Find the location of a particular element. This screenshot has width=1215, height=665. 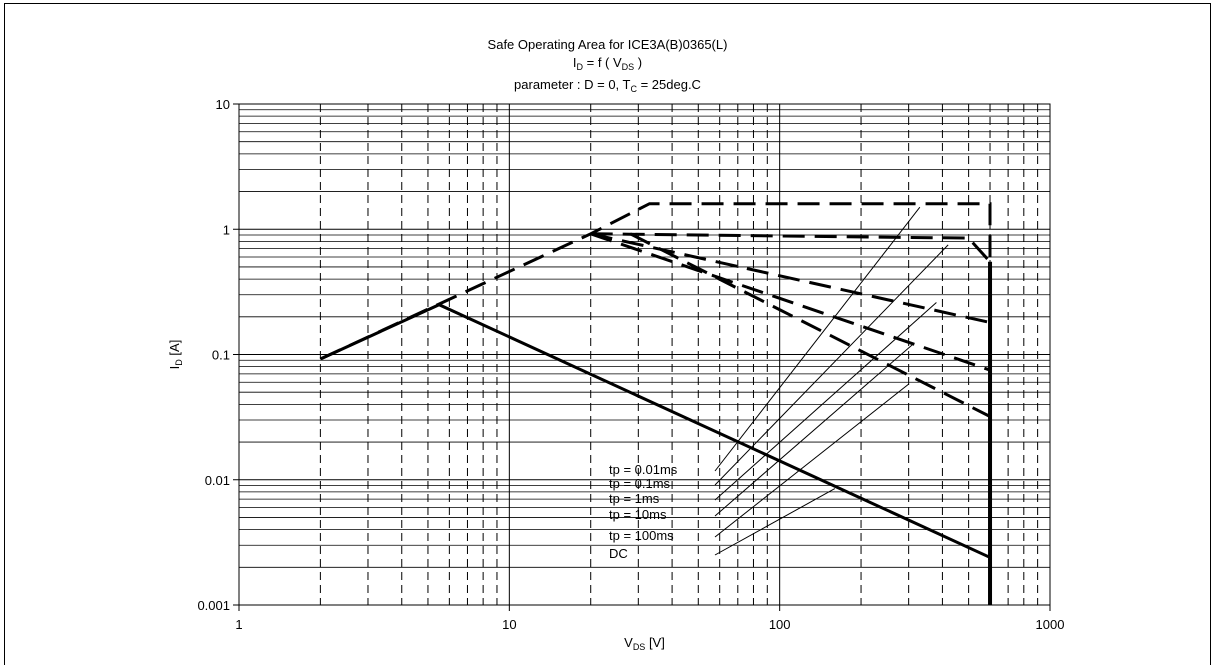

chart-subtitle: ID = f ( VDS ) is located at coordinates (607, 65).